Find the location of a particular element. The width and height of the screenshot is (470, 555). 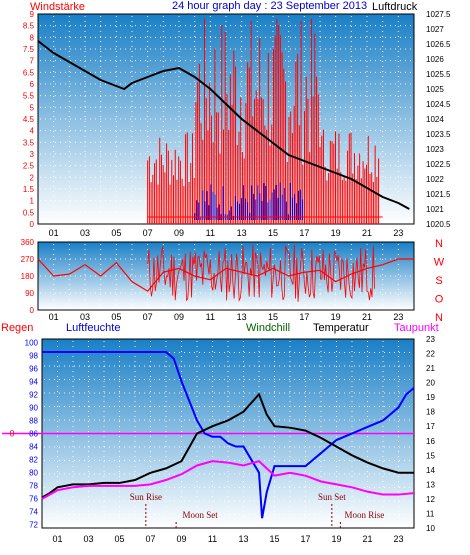

wind-tick-label: 6.5 is located at coordinates (29, 72).